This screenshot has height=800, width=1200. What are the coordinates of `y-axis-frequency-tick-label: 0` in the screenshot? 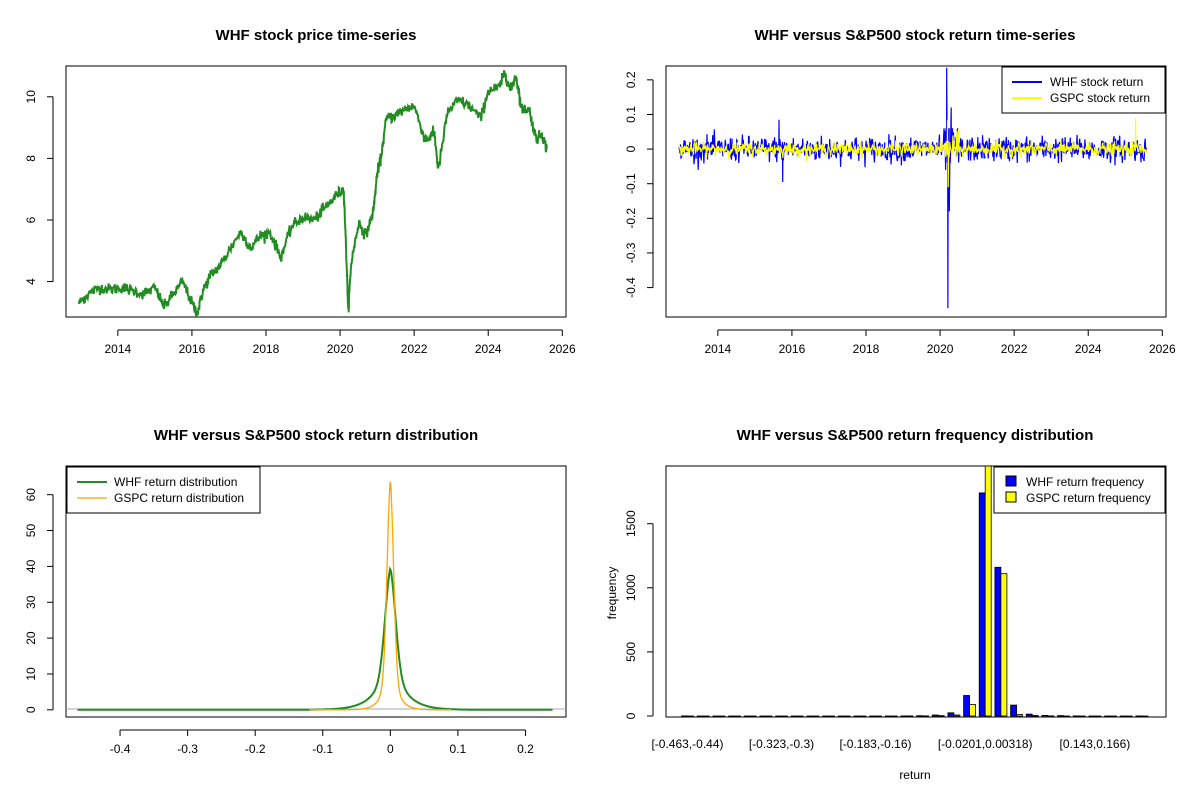 It's located at (631, 715).